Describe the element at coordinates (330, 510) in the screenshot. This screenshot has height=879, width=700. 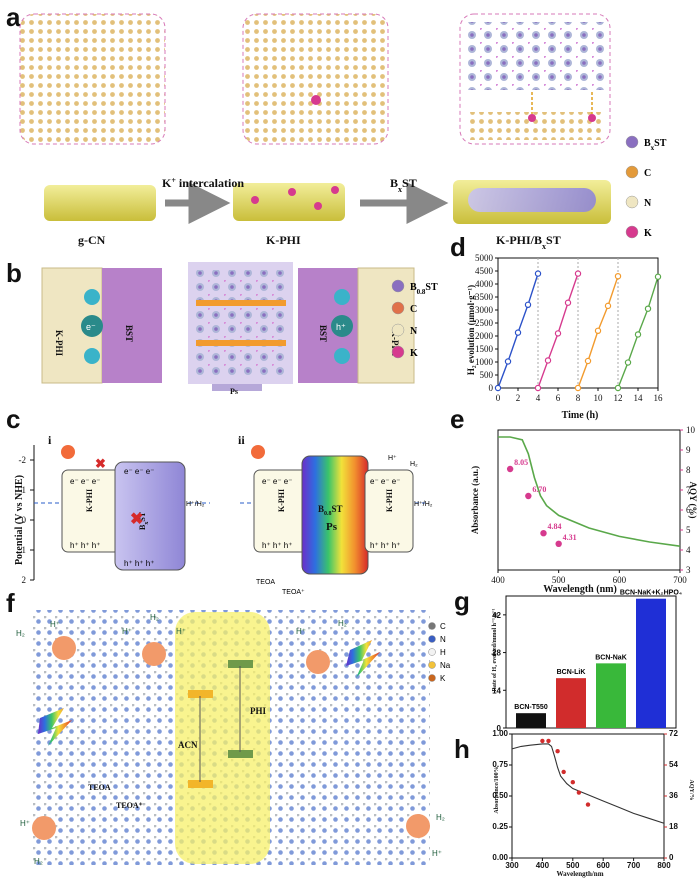
I see `svg-text: B0.8ST` at that location.